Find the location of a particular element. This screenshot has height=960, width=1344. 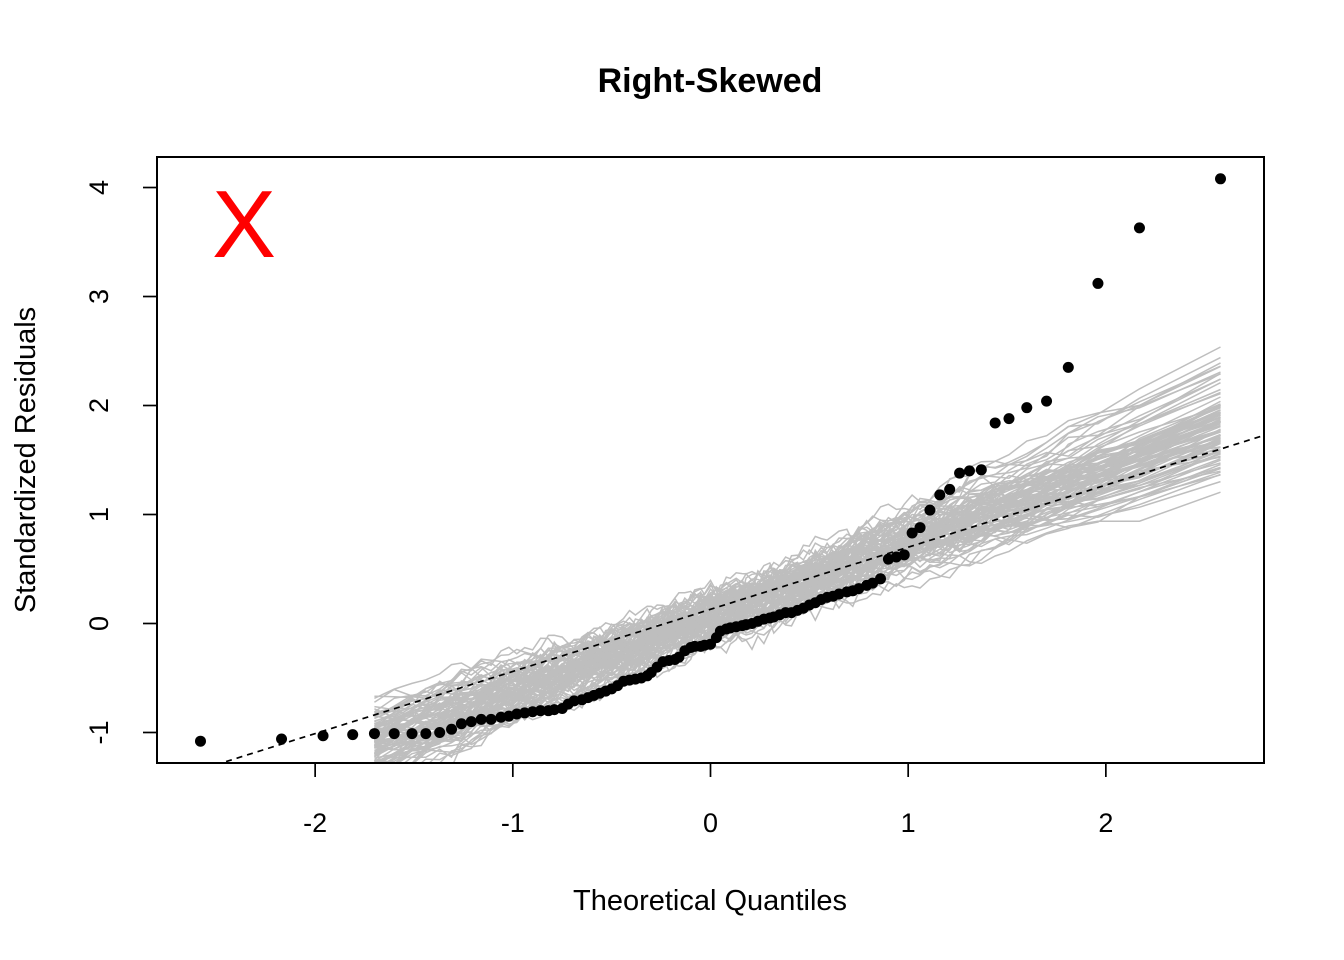

y-tick-label: 2 is located at coordinates (99, 405).